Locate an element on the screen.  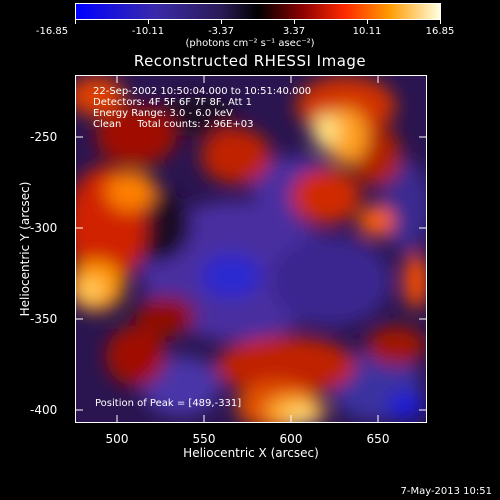
y-tick-label: -250 is located at coordinates (44, 137).